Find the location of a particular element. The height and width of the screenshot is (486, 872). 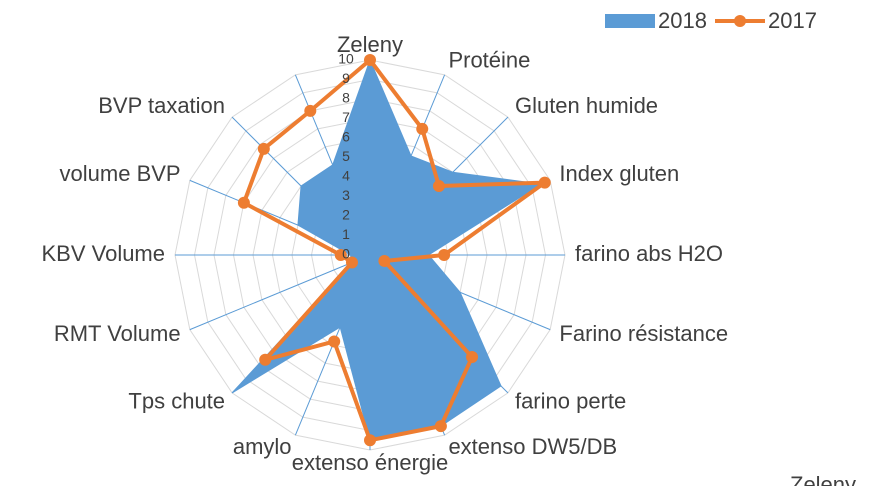

r-tick-label: 5 is located at coordinates (346, 156).